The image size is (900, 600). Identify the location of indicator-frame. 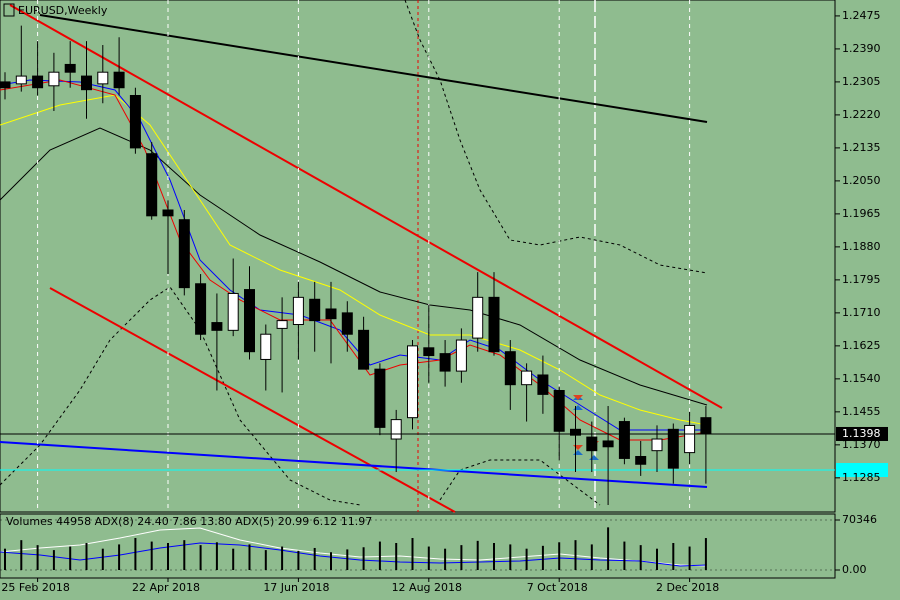
(418, 546).